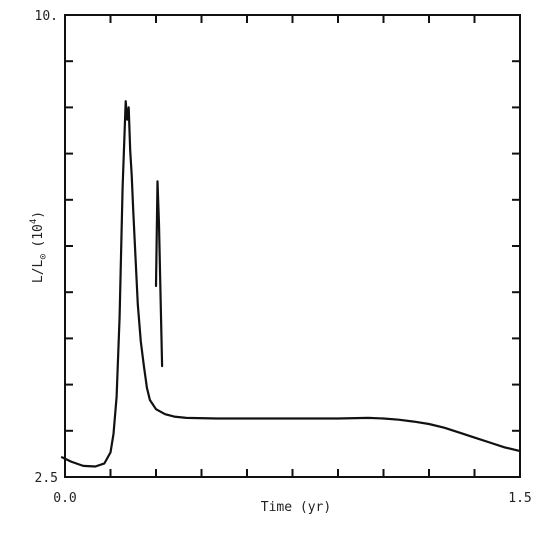  I want to click on x-axis-title: Time (yr), so click(296, 507).